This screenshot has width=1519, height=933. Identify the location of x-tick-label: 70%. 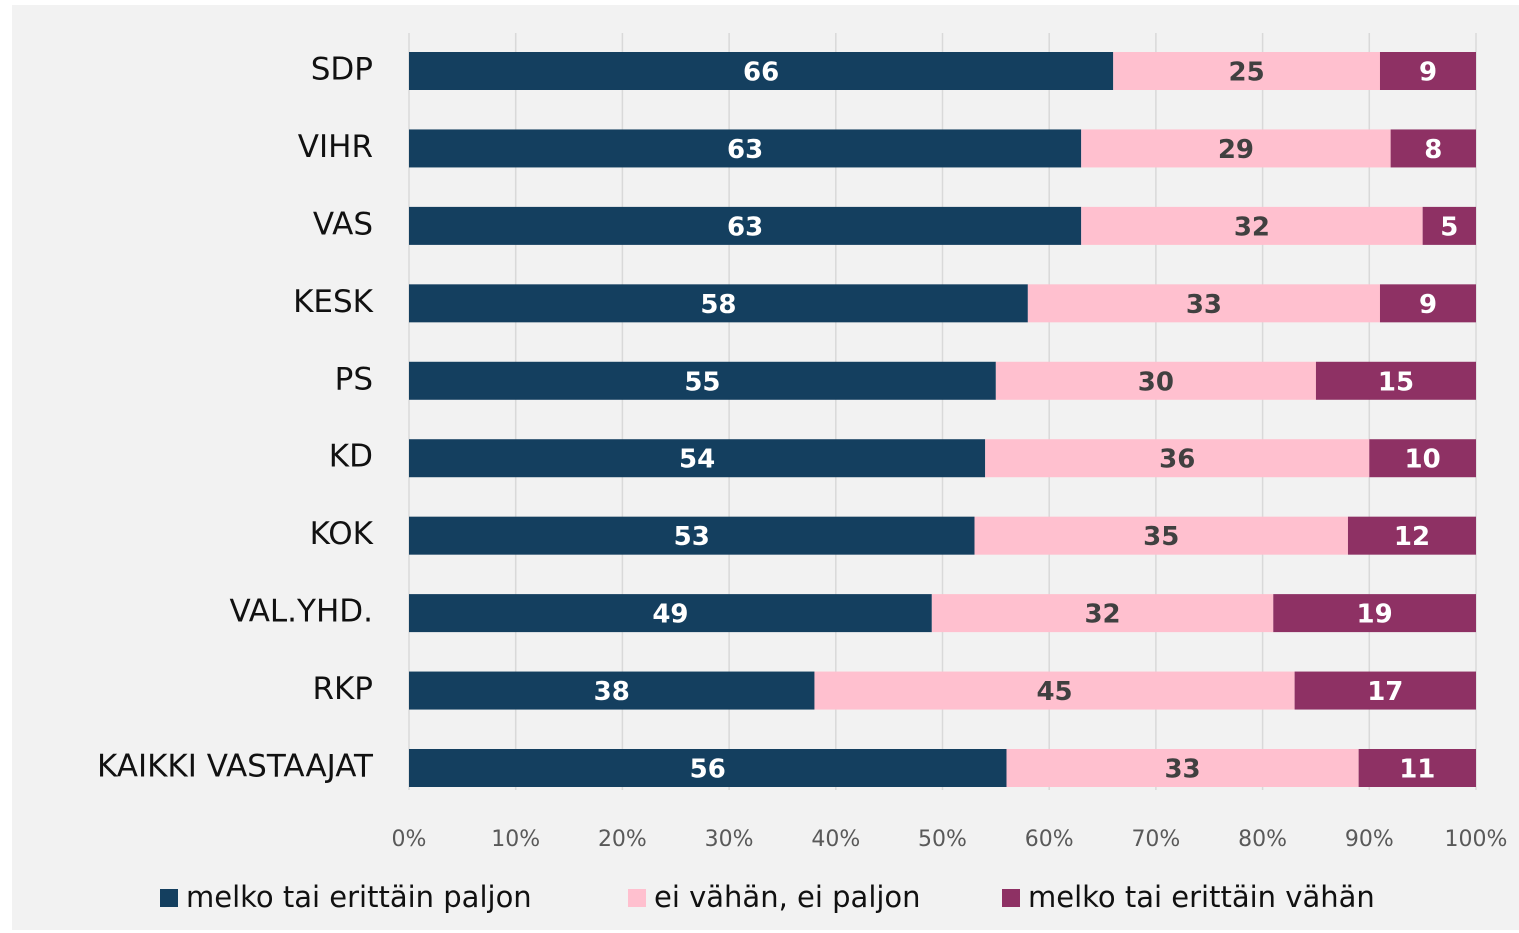
(1155, 839).